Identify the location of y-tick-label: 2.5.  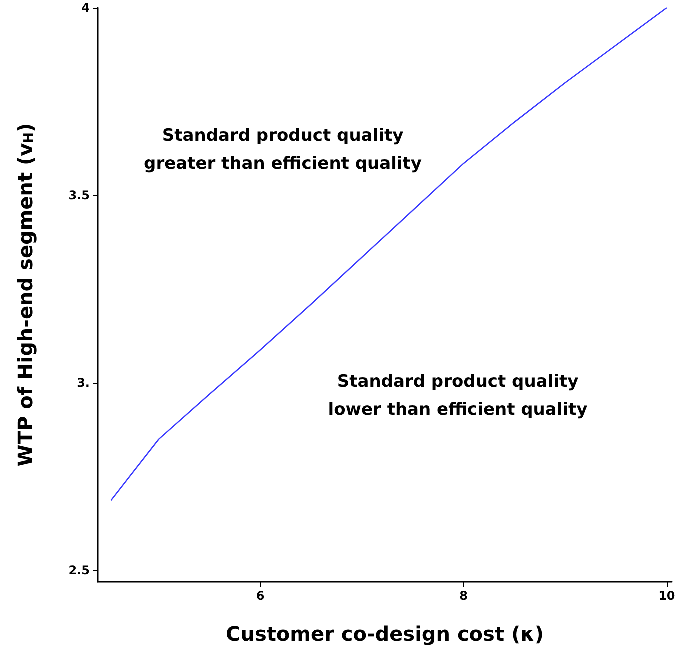
(79, 571).